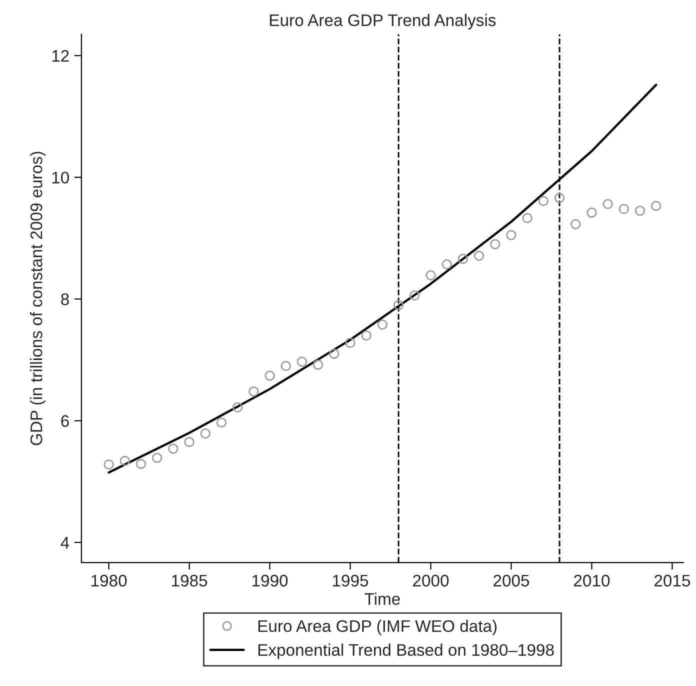 The height and width of the screenshot is (686, 696). I want to click on x-tick-label: 2005, so click(512, 580).